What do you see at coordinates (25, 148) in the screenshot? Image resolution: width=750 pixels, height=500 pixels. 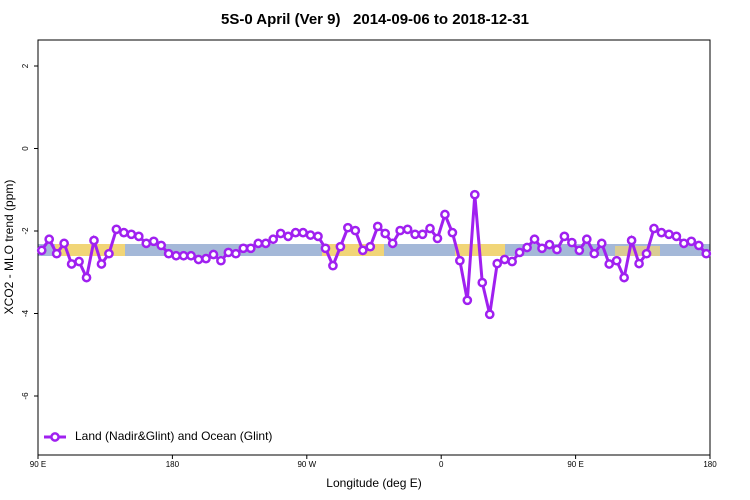 I see `y-tick-label: 0` at bounding box center [25, 148].